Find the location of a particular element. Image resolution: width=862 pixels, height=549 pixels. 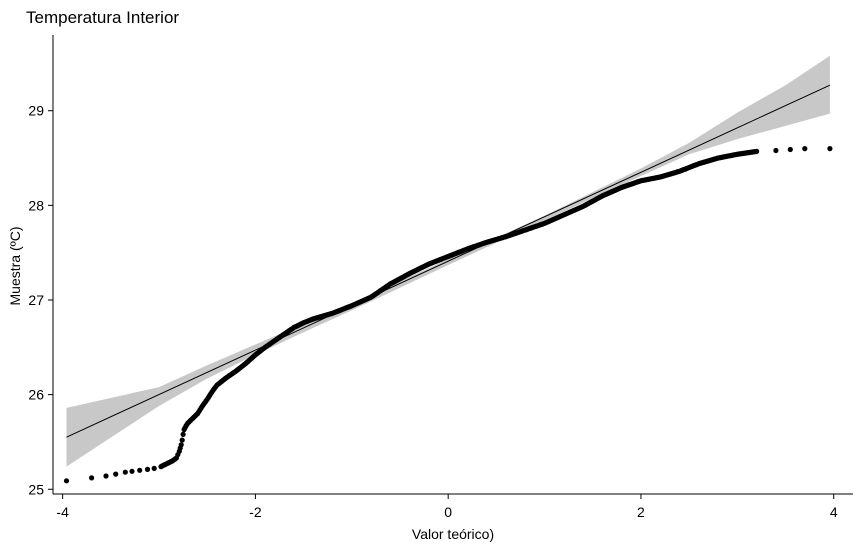

y-axis-title: Muestra (ºC) is located at coordinates (15, 265).